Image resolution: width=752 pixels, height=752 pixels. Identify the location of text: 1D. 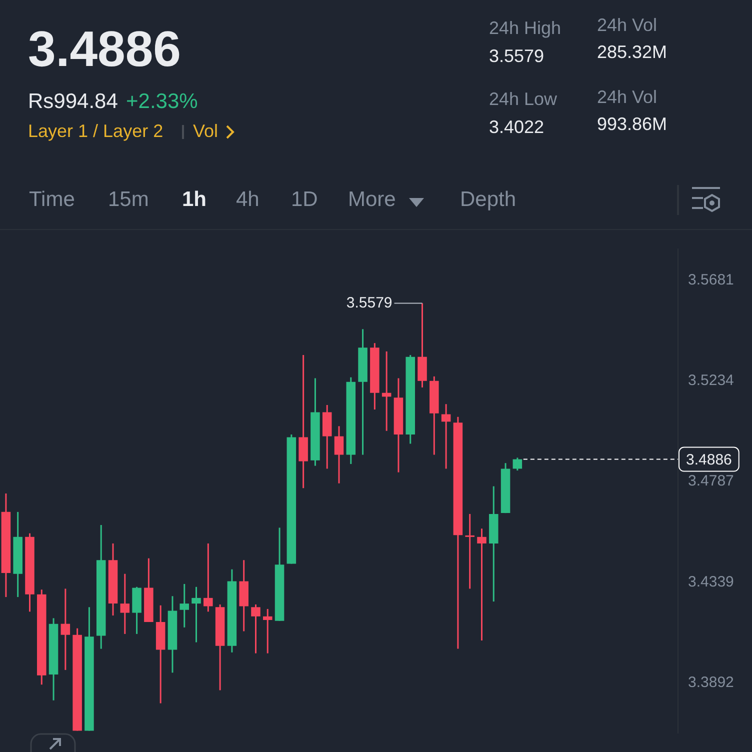
(304, 200).